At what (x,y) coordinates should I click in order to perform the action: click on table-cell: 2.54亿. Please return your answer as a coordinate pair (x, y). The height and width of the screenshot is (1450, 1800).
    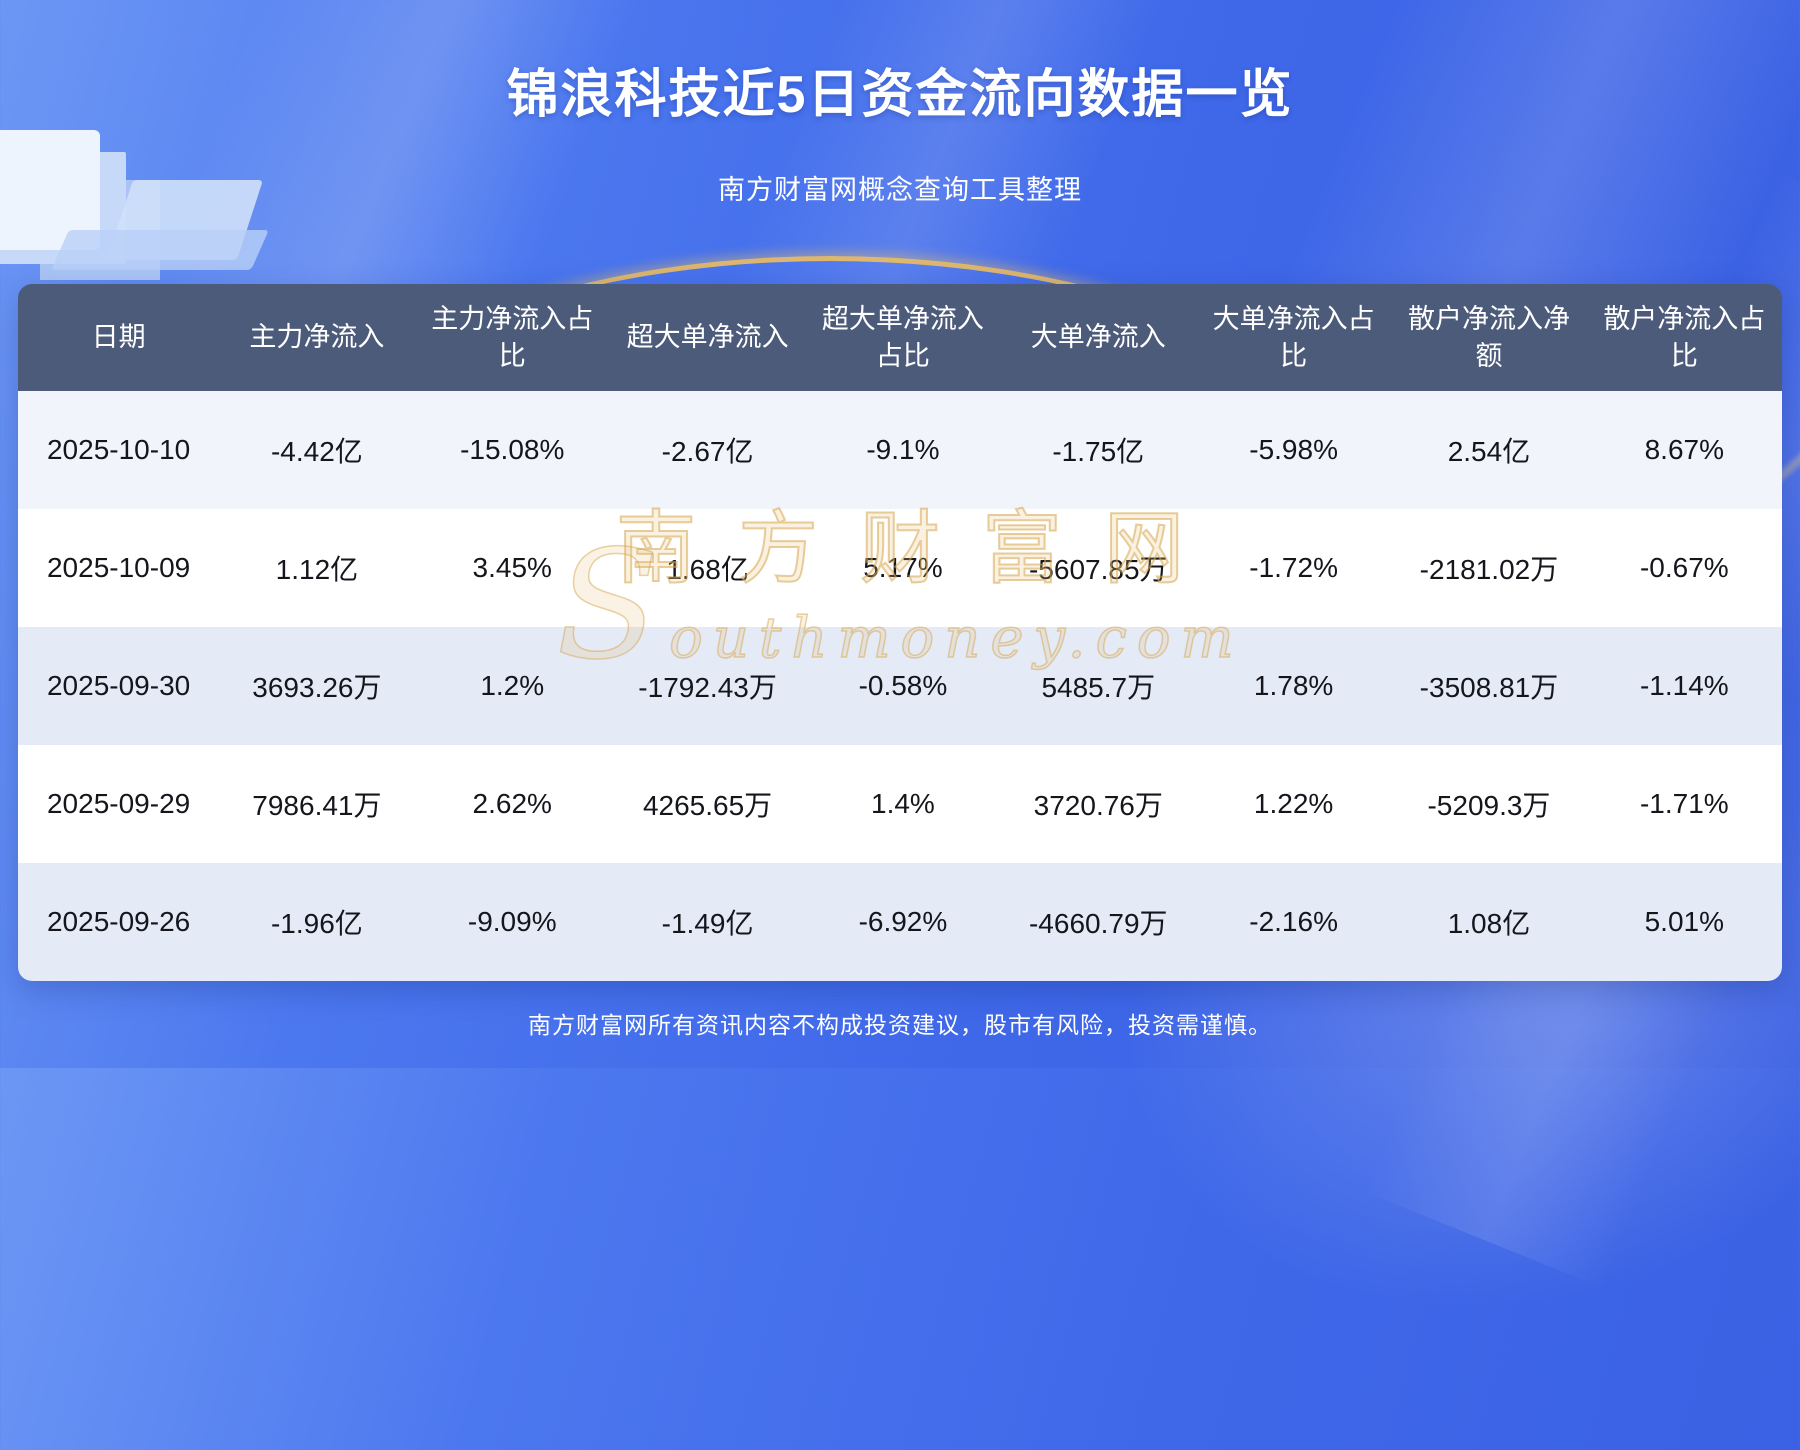
    Looking at the image, I should click on (1489, 450).